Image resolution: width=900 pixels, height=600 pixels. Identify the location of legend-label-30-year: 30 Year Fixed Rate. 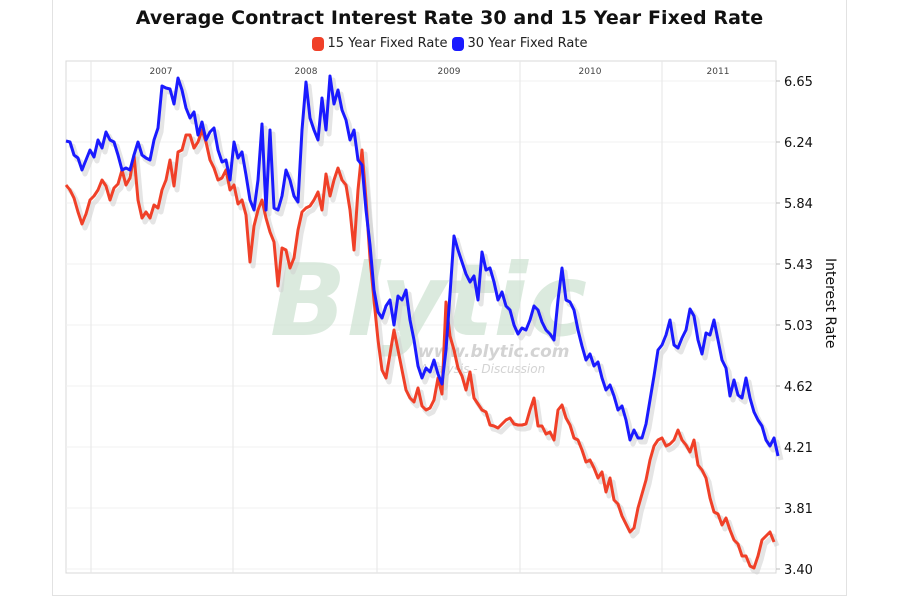
(527, 43).